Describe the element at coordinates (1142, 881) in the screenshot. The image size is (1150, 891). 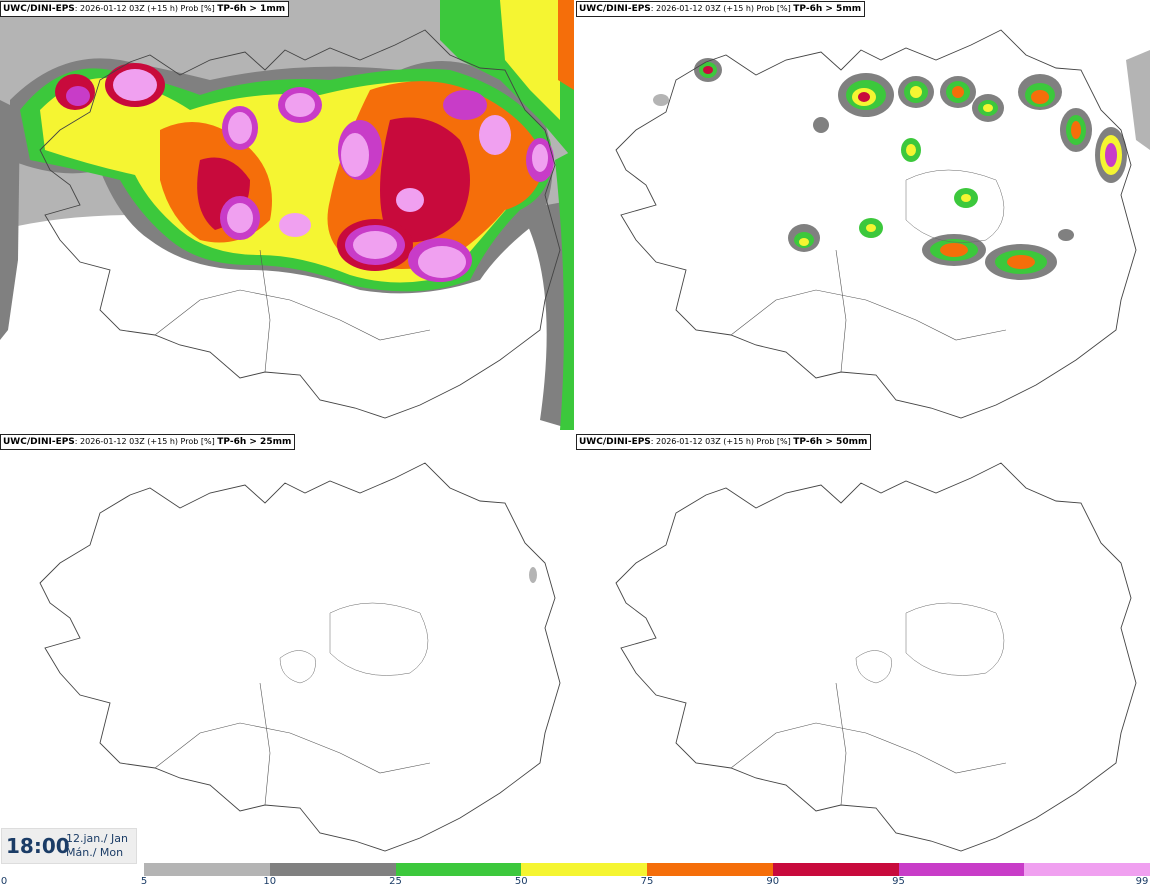
I see `colorbar-label: 99` at that location.